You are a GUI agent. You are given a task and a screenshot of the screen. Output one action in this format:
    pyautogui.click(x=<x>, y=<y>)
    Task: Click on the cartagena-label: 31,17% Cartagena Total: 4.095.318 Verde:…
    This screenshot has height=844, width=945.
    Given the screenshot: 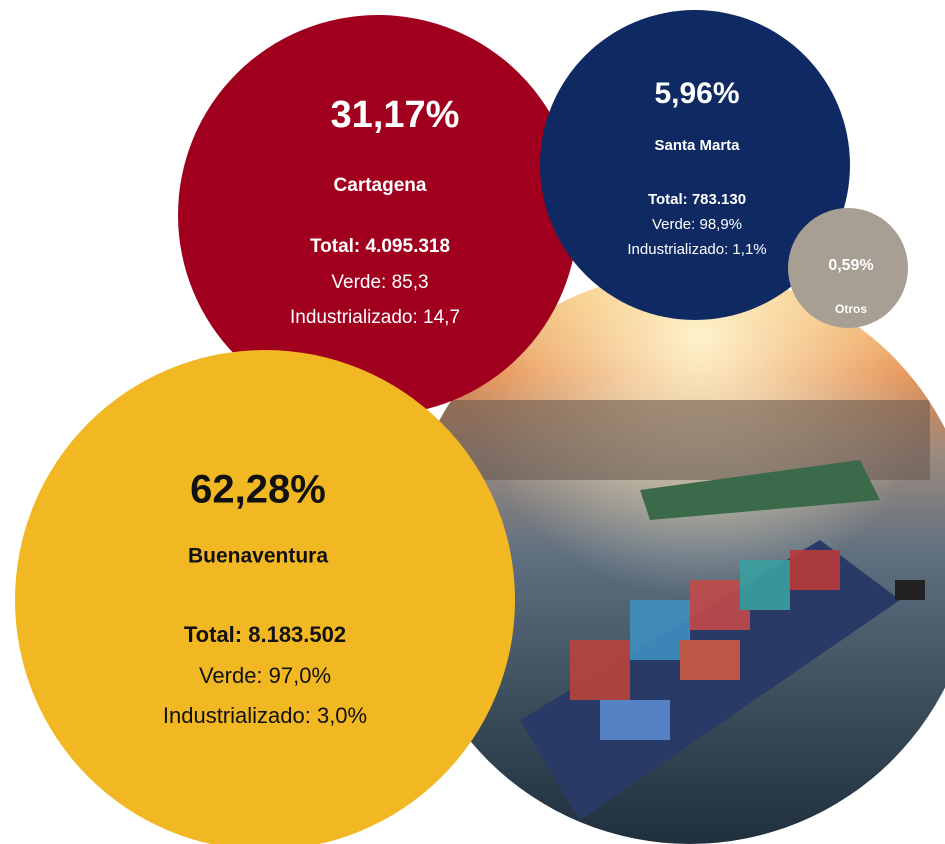 What is the action you would take?
    pyautogui.click(x=375, y=211)
    